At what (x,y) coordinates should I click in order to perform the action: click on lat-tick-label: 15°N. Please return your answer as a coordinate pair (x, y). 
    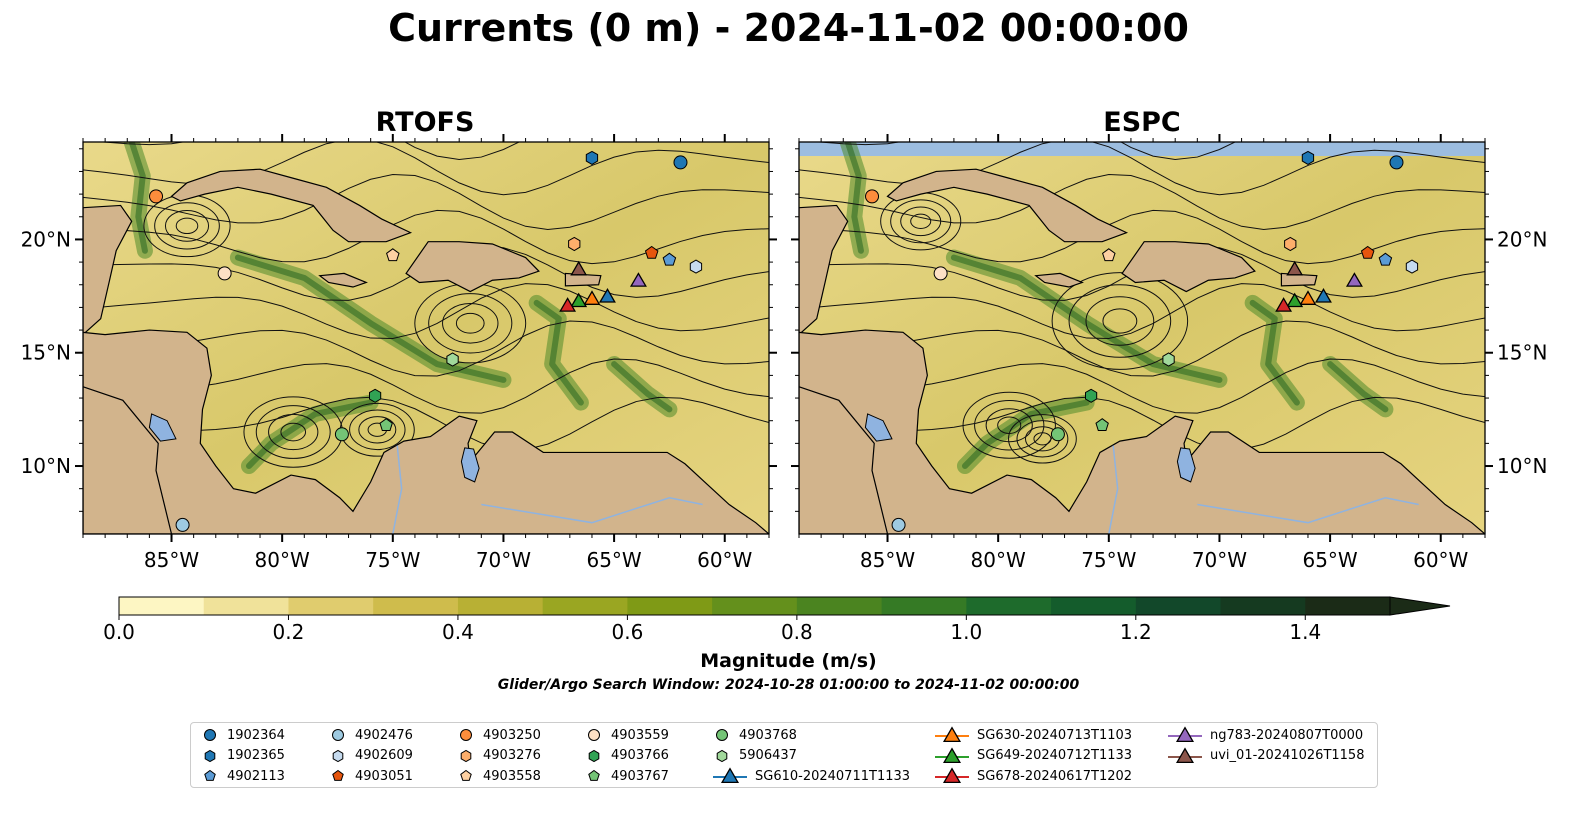
    Looking at the image, I should click on (1522, 353).